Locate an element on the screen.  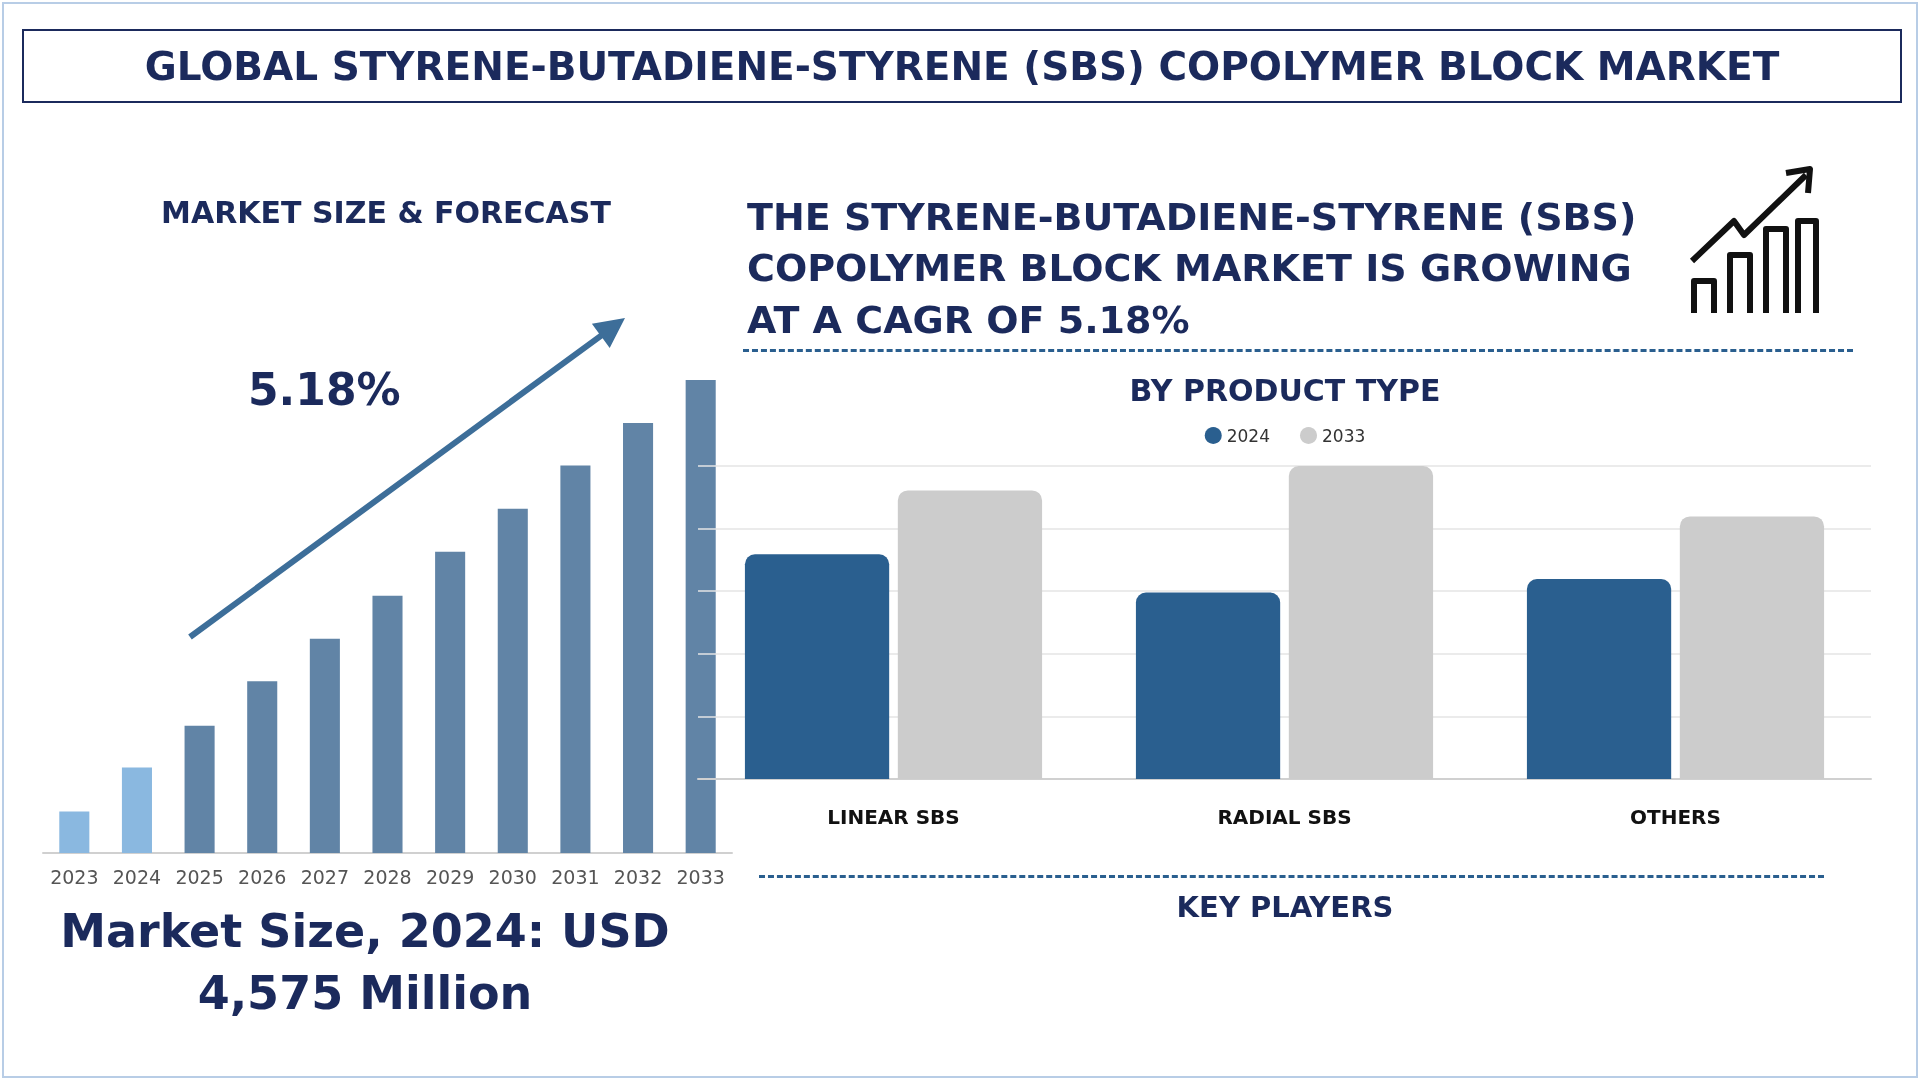
x-tick-label: 2030 is located at coordinates (512, 876).